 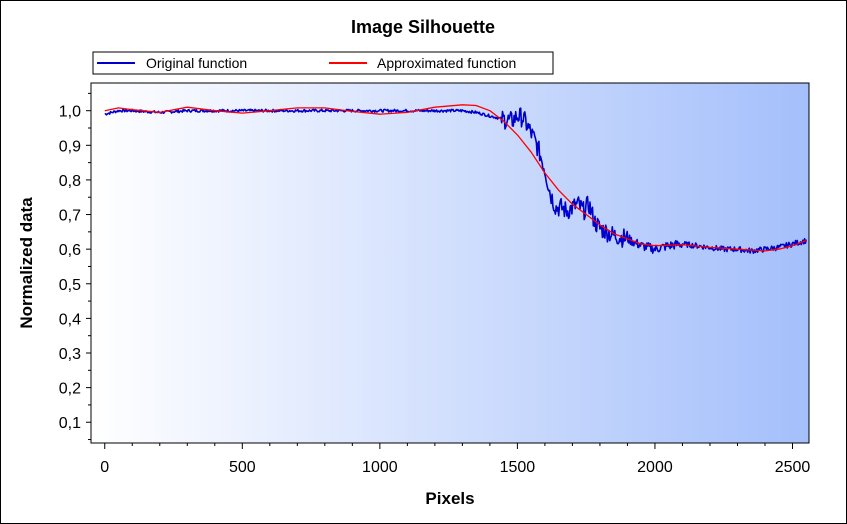 I want to click on x-tick-label: 500, so click(x=242, y=467).